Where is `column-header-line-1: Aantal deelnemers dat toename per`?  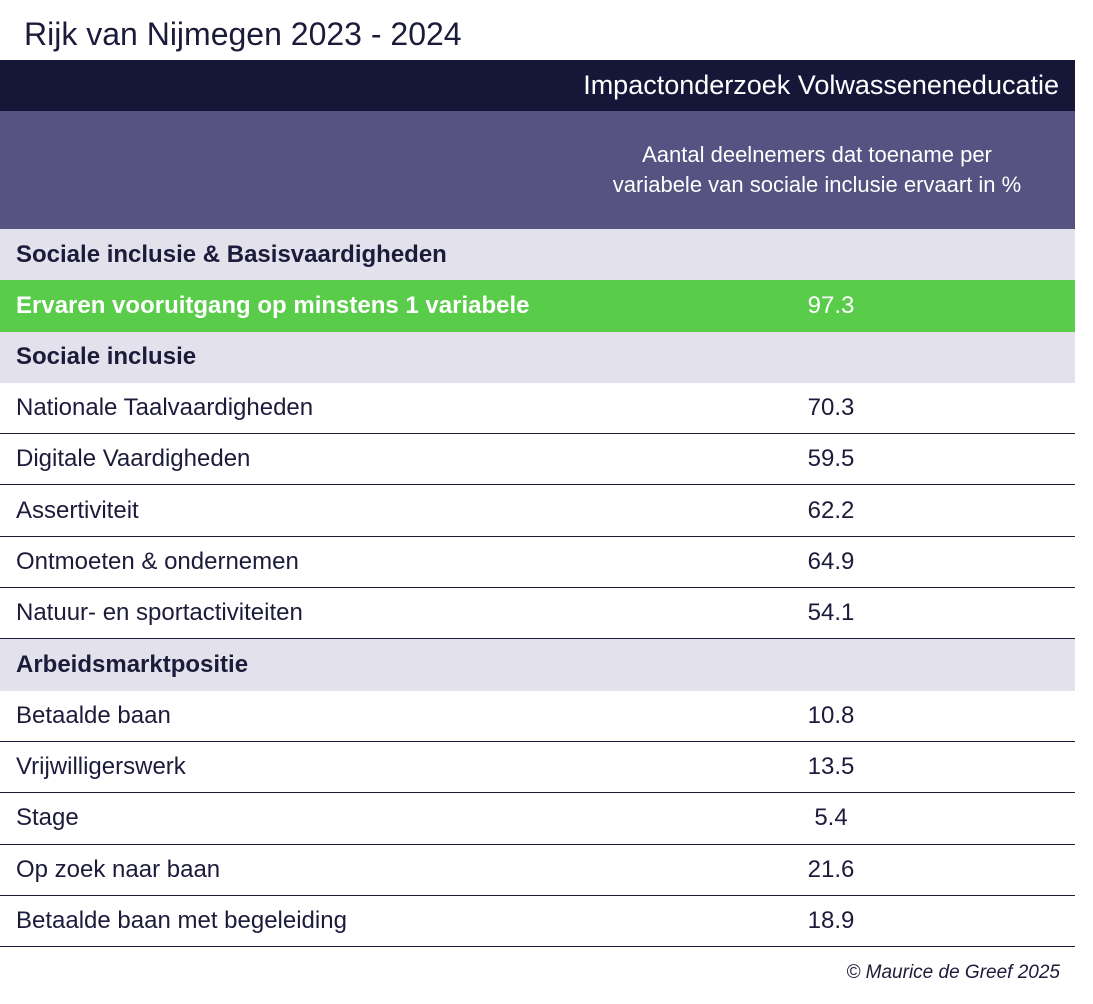 column-header-line-1: Aantal deelnemers dat toename per is located at coordinates (817, 154).